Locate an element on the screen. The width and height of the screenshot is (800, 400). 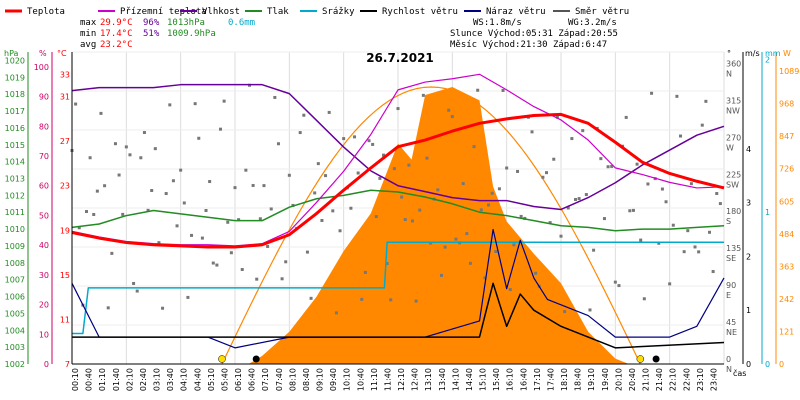
radiation-tick: 605 is located at coordinates (786, 201).